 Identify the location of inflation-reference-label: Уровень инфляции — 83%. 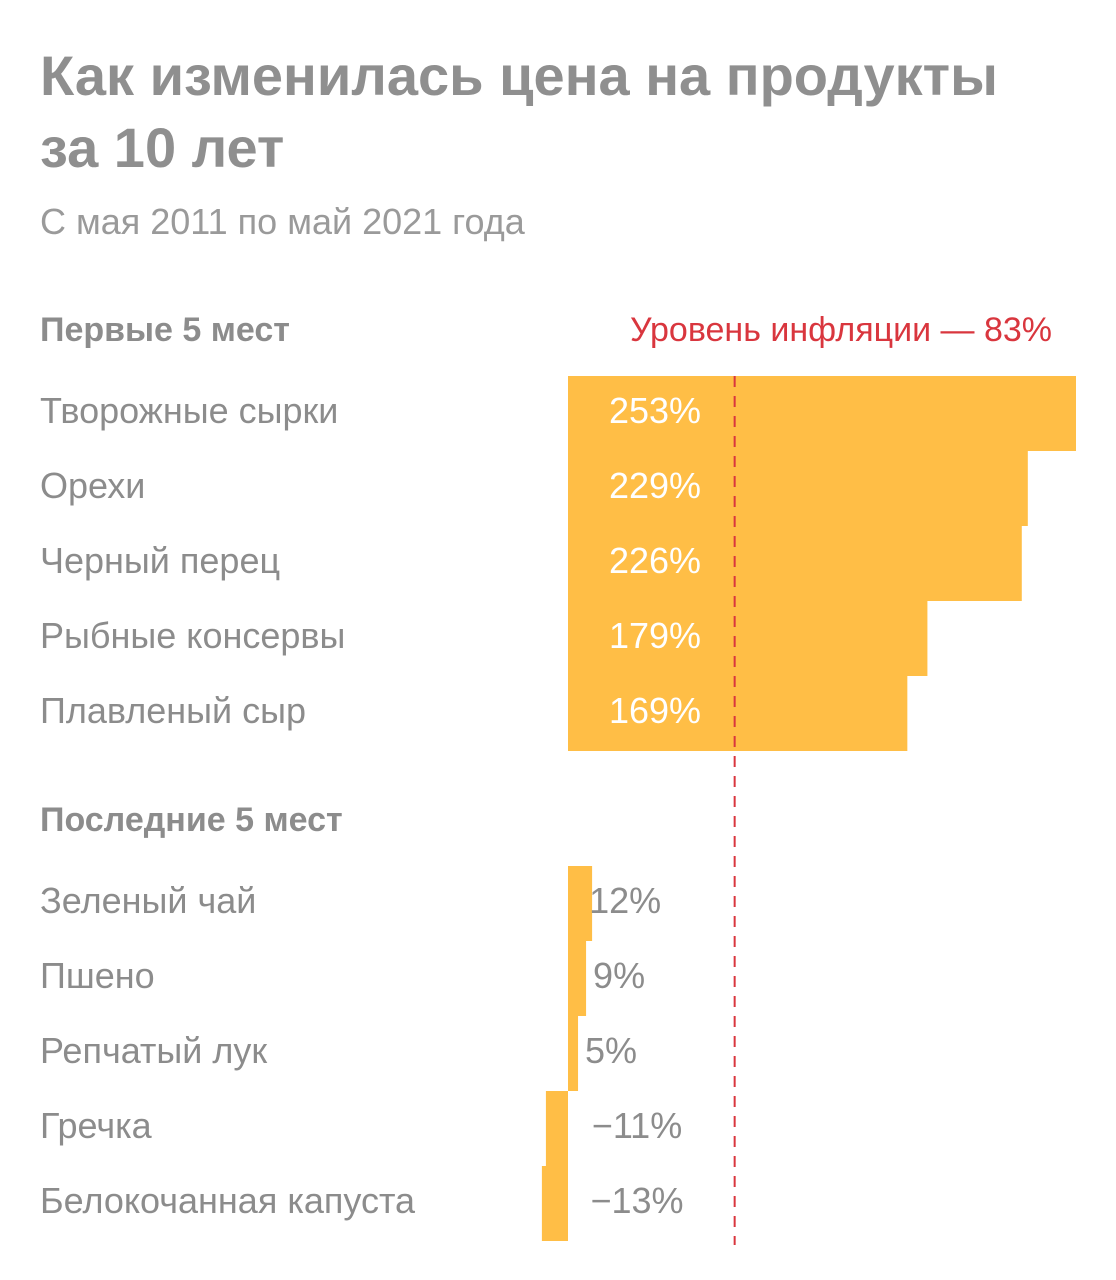
(841, 330).